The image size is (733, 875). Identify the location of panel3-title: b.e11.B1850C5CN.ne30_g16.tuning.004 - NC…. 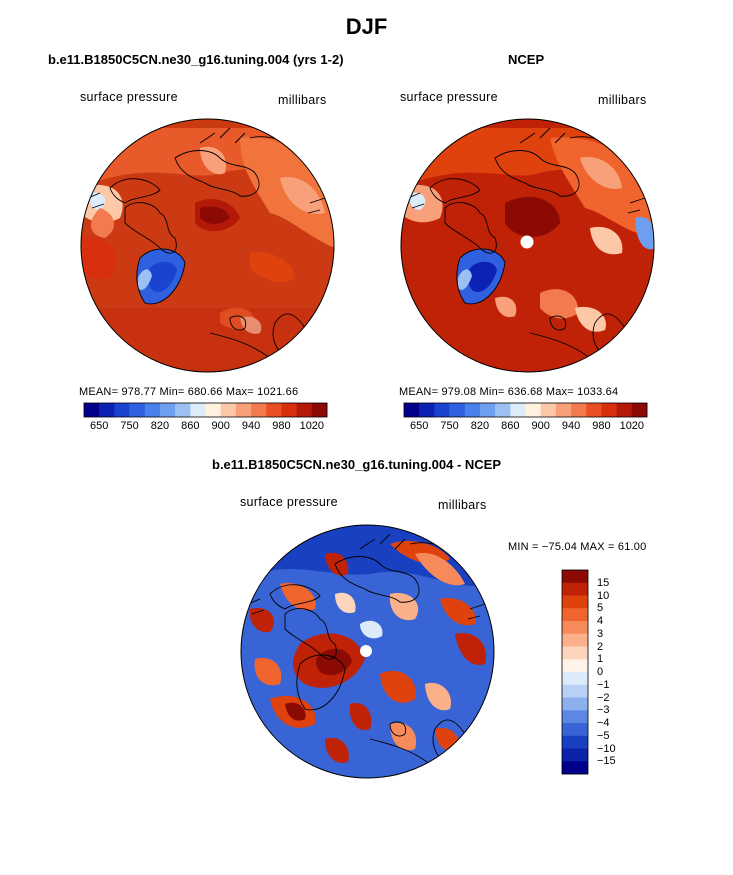
(357, 464).